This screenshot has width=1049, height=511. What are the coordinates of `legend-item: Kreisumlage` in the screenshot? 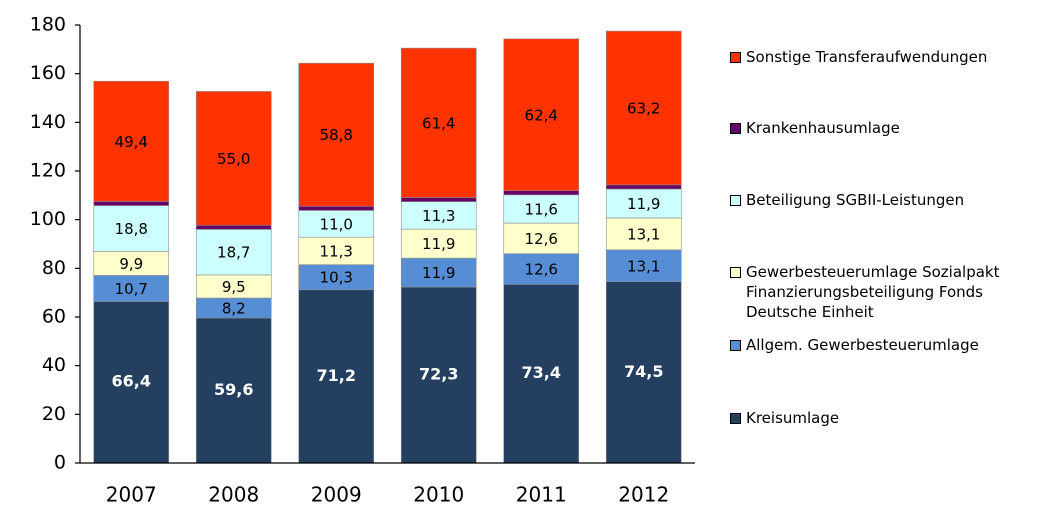 It's located at (784, 418).